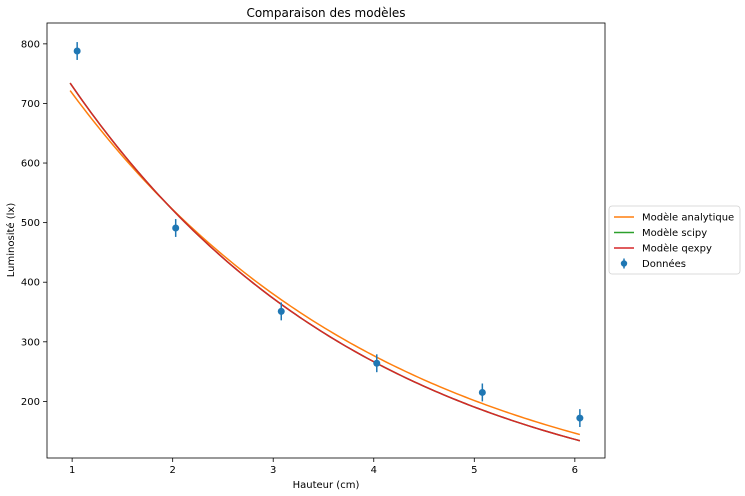  Describe the element at coordinates (664, 264) in the screenshot. I see `legend-label: Données` at that location.